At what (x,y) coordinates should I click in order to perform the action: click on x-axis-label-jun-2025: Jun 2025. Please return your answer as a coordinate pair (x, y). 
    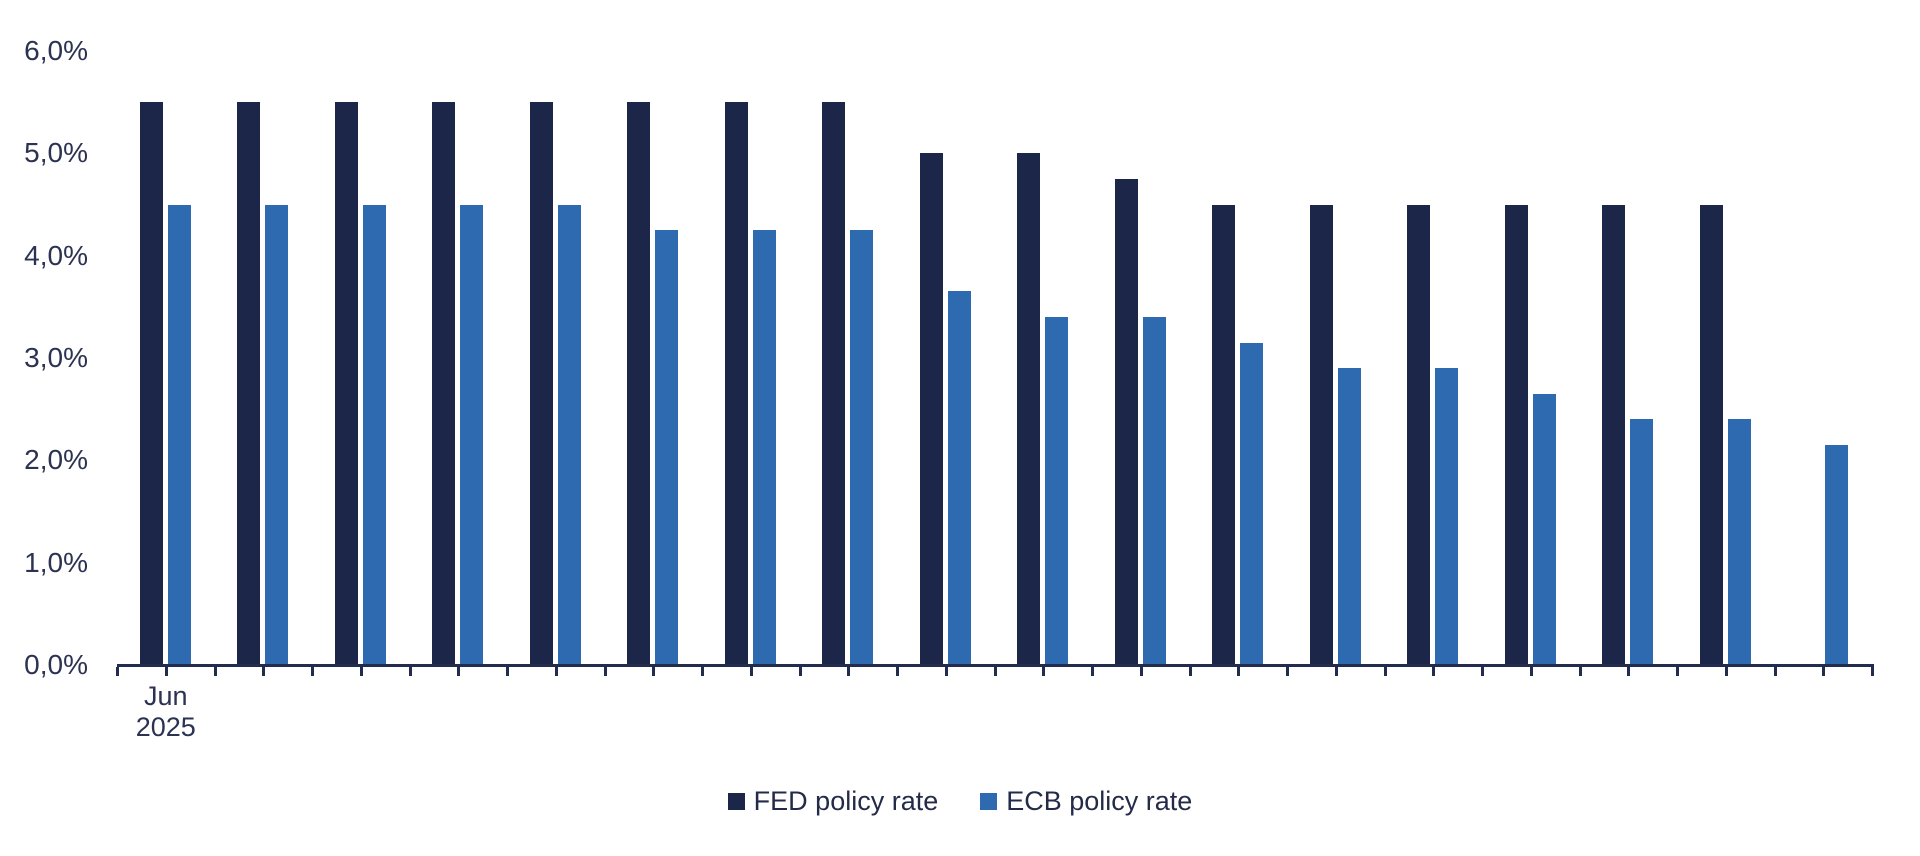
    Looking at the image, I should click on (165, 711).